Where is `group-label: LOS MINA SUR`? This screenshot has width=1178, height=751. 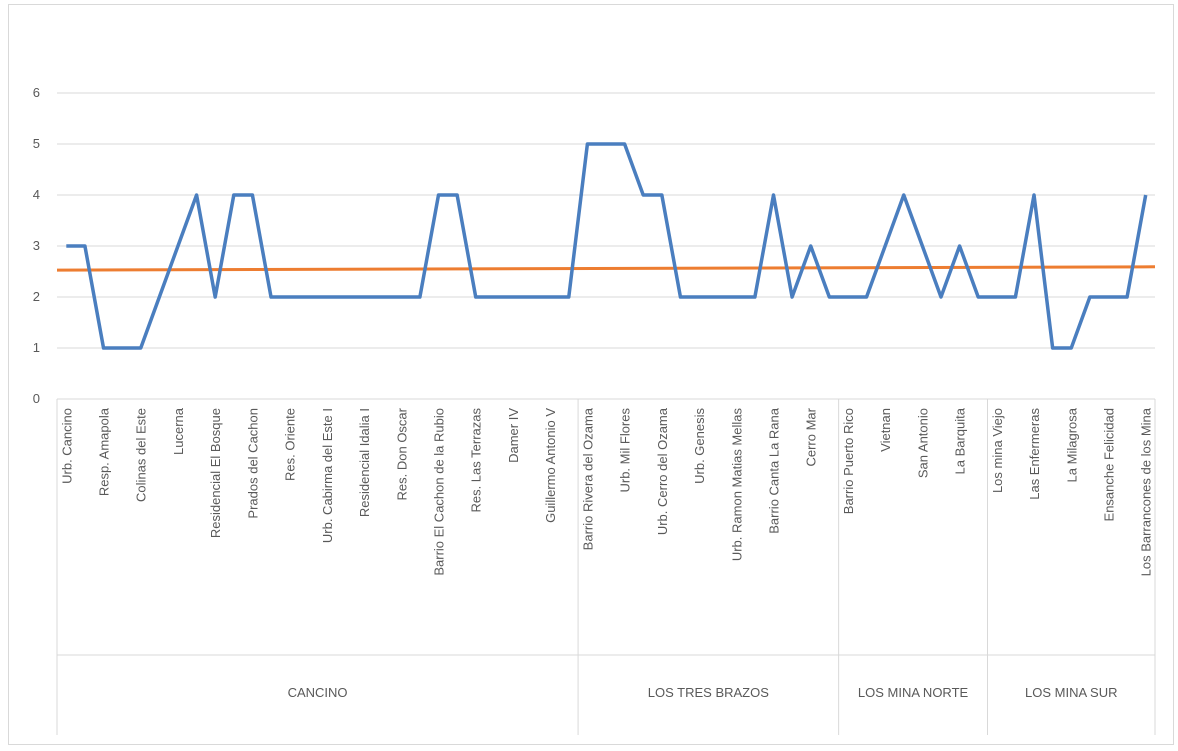
group-label: LOS MINA SUR is located at coordinates (1071, 692).